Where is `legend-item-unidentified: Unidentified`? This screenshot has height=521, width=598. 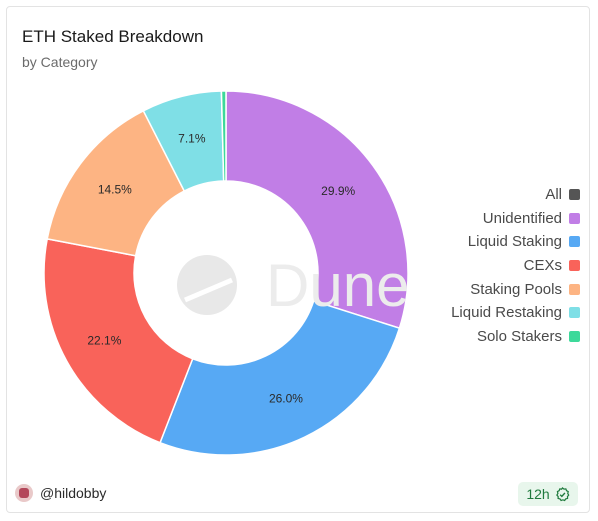
legend-item-unidentified: Unidentified is located at coordinates (531, 219).